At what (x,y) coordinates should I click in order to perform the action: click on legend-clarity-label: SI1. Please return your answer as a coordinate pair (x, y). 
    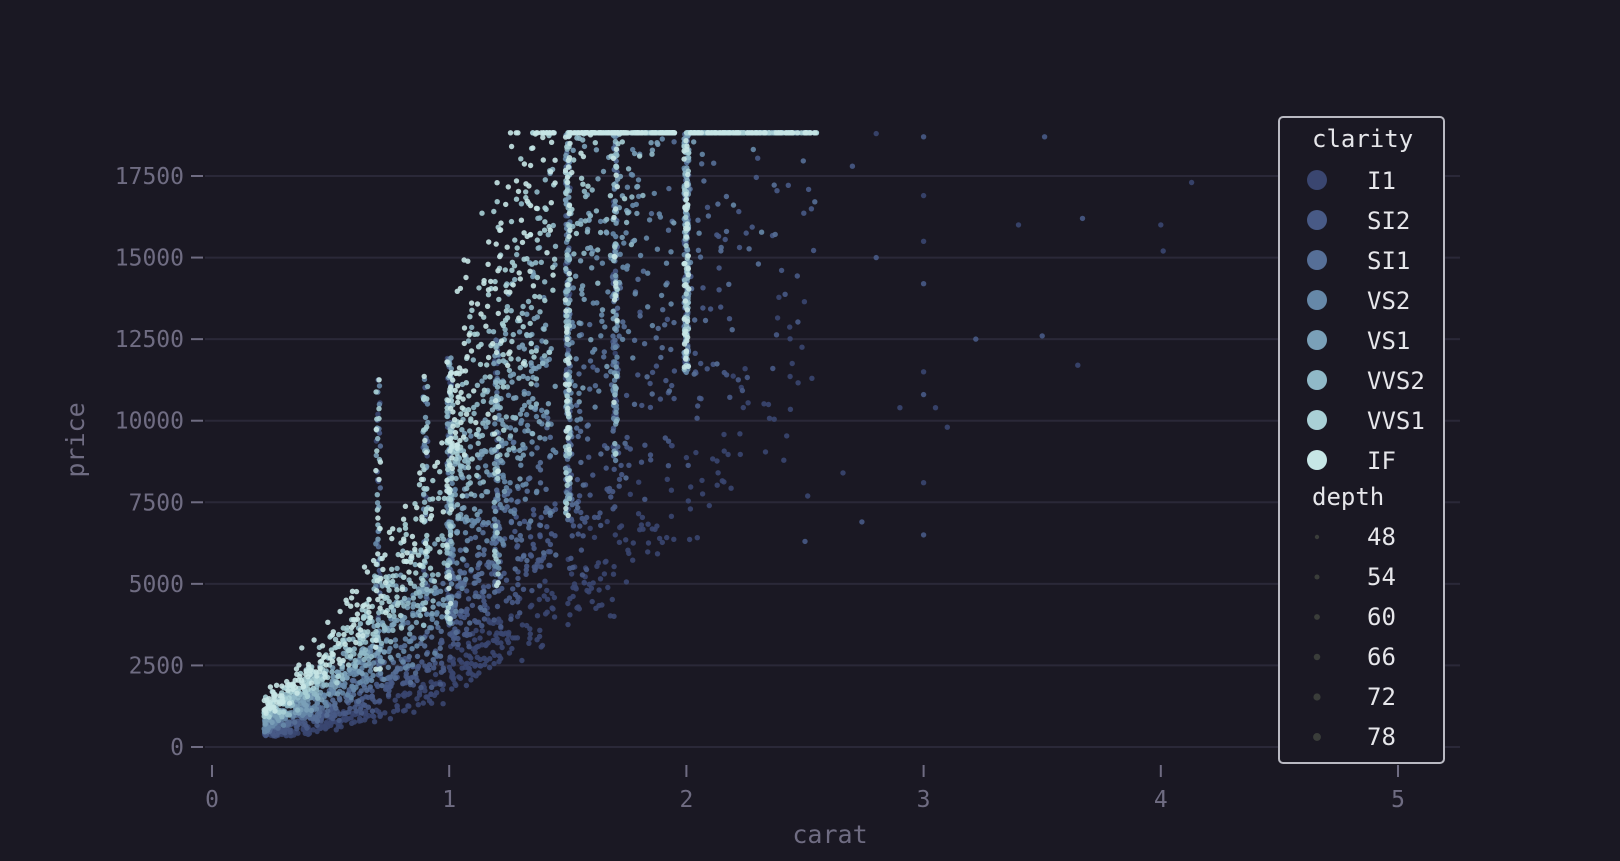
    Looking at the image, I should click on (1388, 261).